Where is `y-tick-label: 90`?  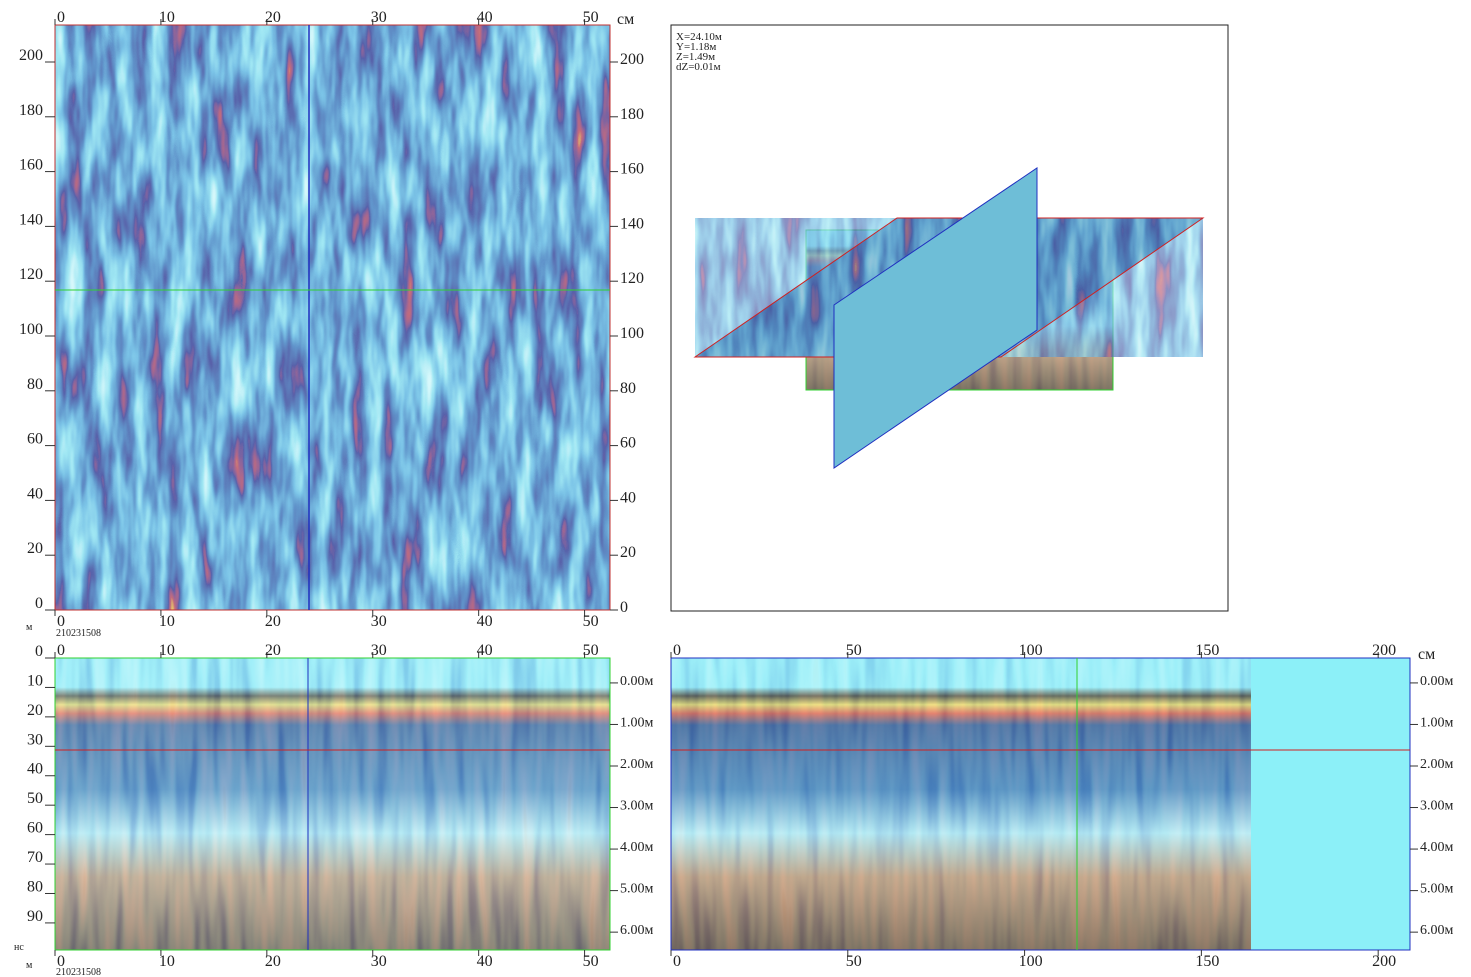
y-tick-label: 90 is located at coordinates (35, 916).